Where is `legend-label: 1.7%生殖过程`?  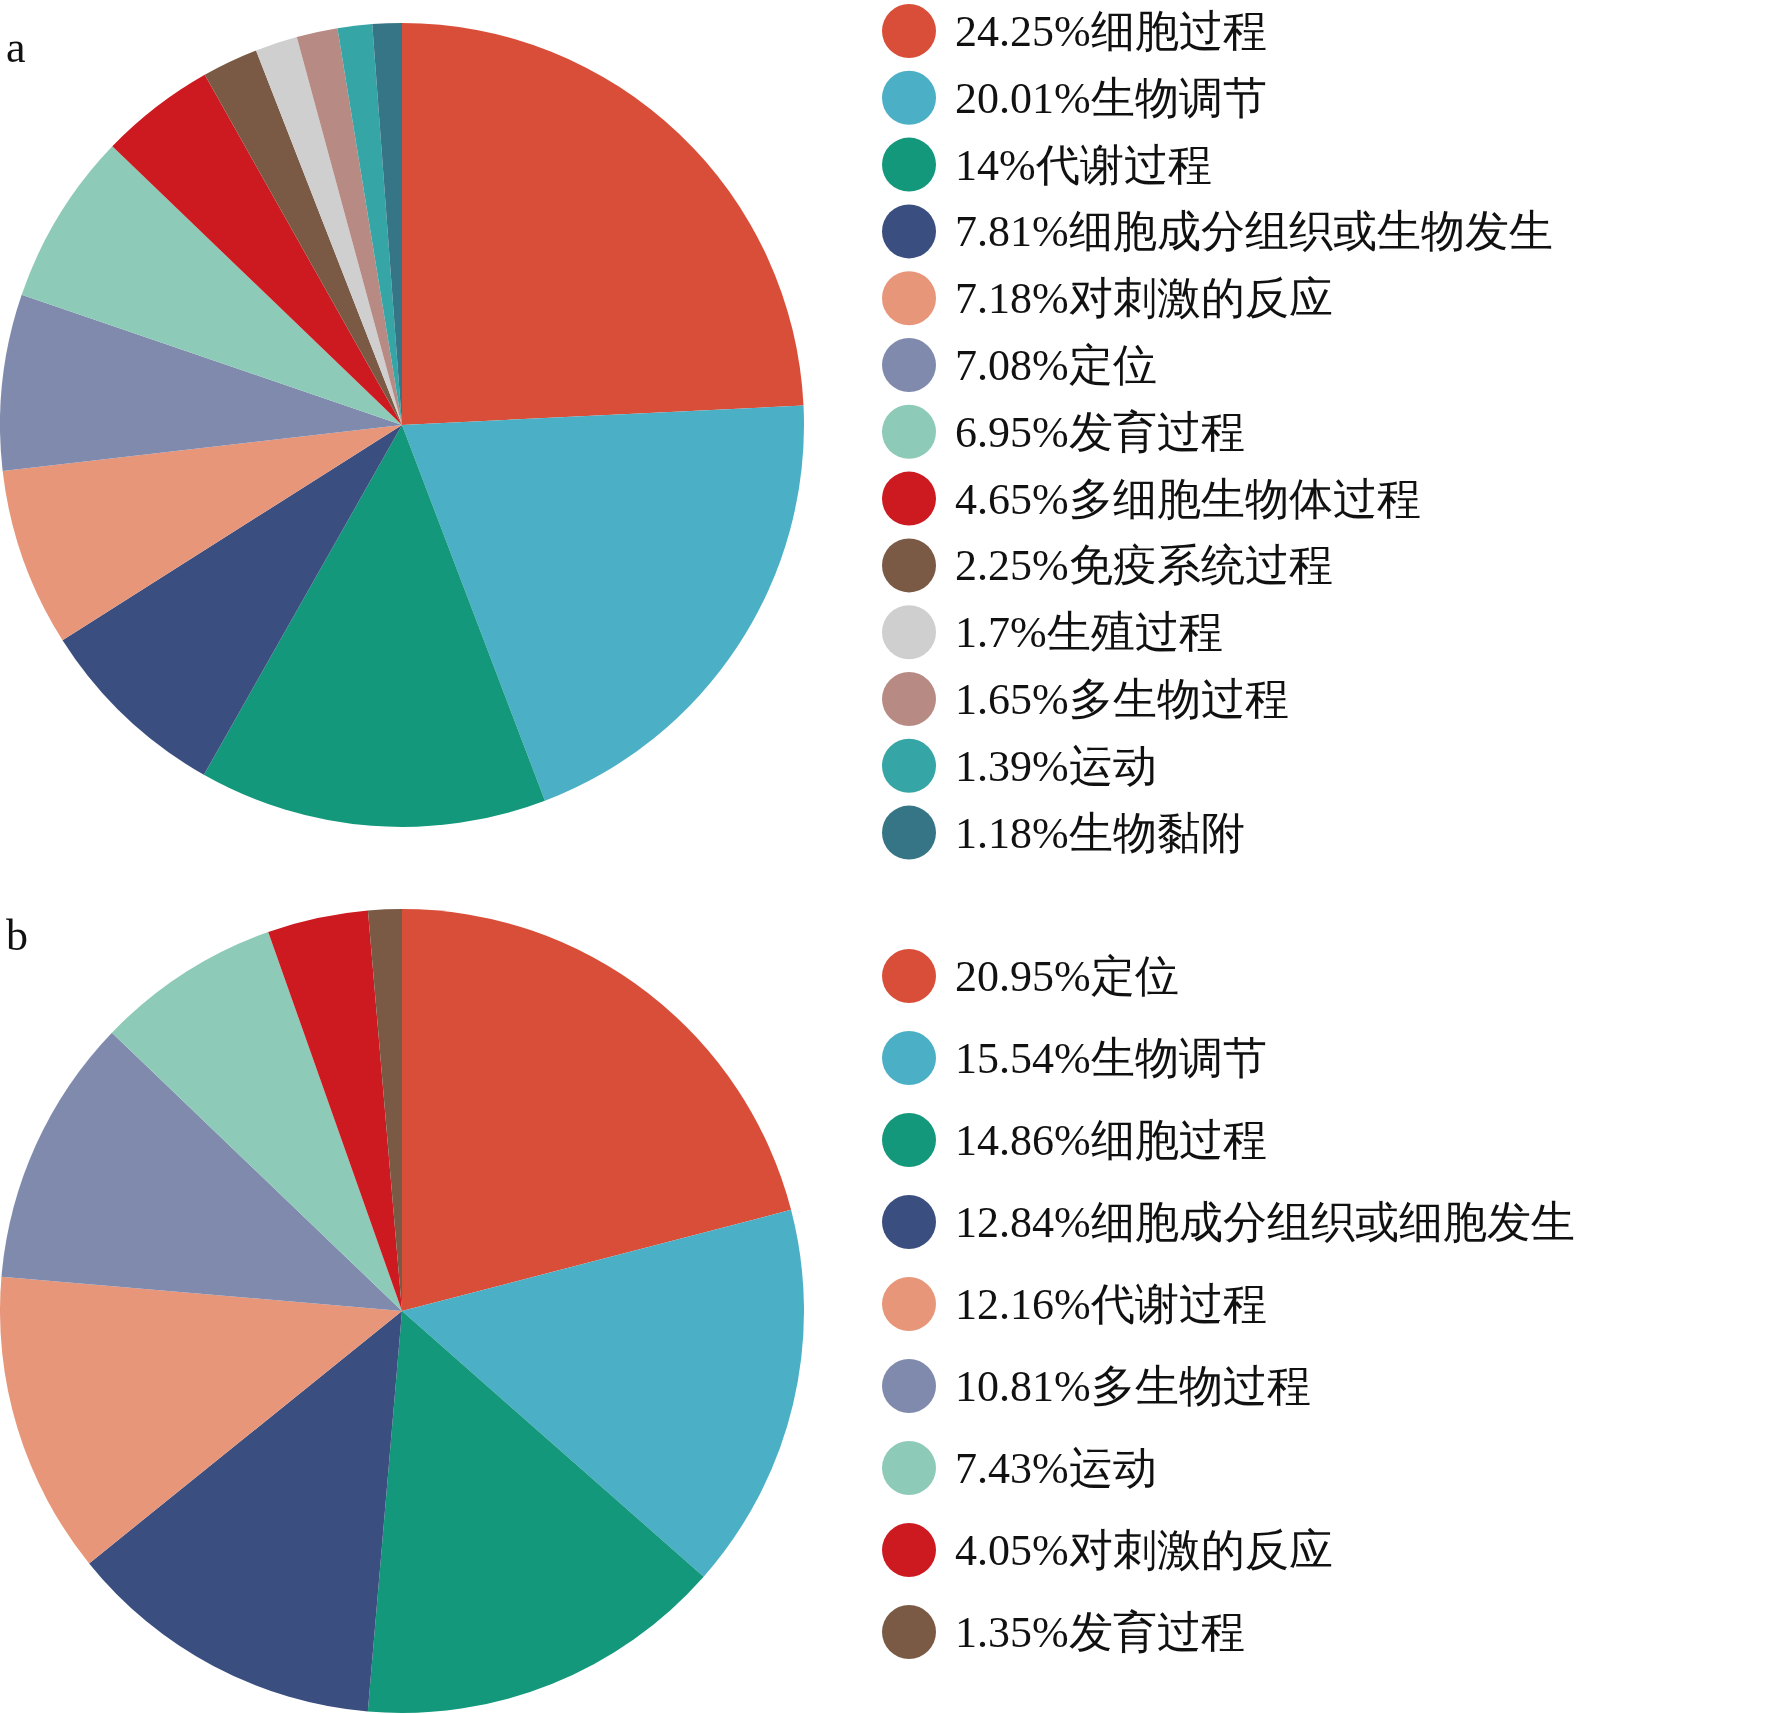
legend-label: 1.7%生殖过程 is located at coordinates (1089, 633).